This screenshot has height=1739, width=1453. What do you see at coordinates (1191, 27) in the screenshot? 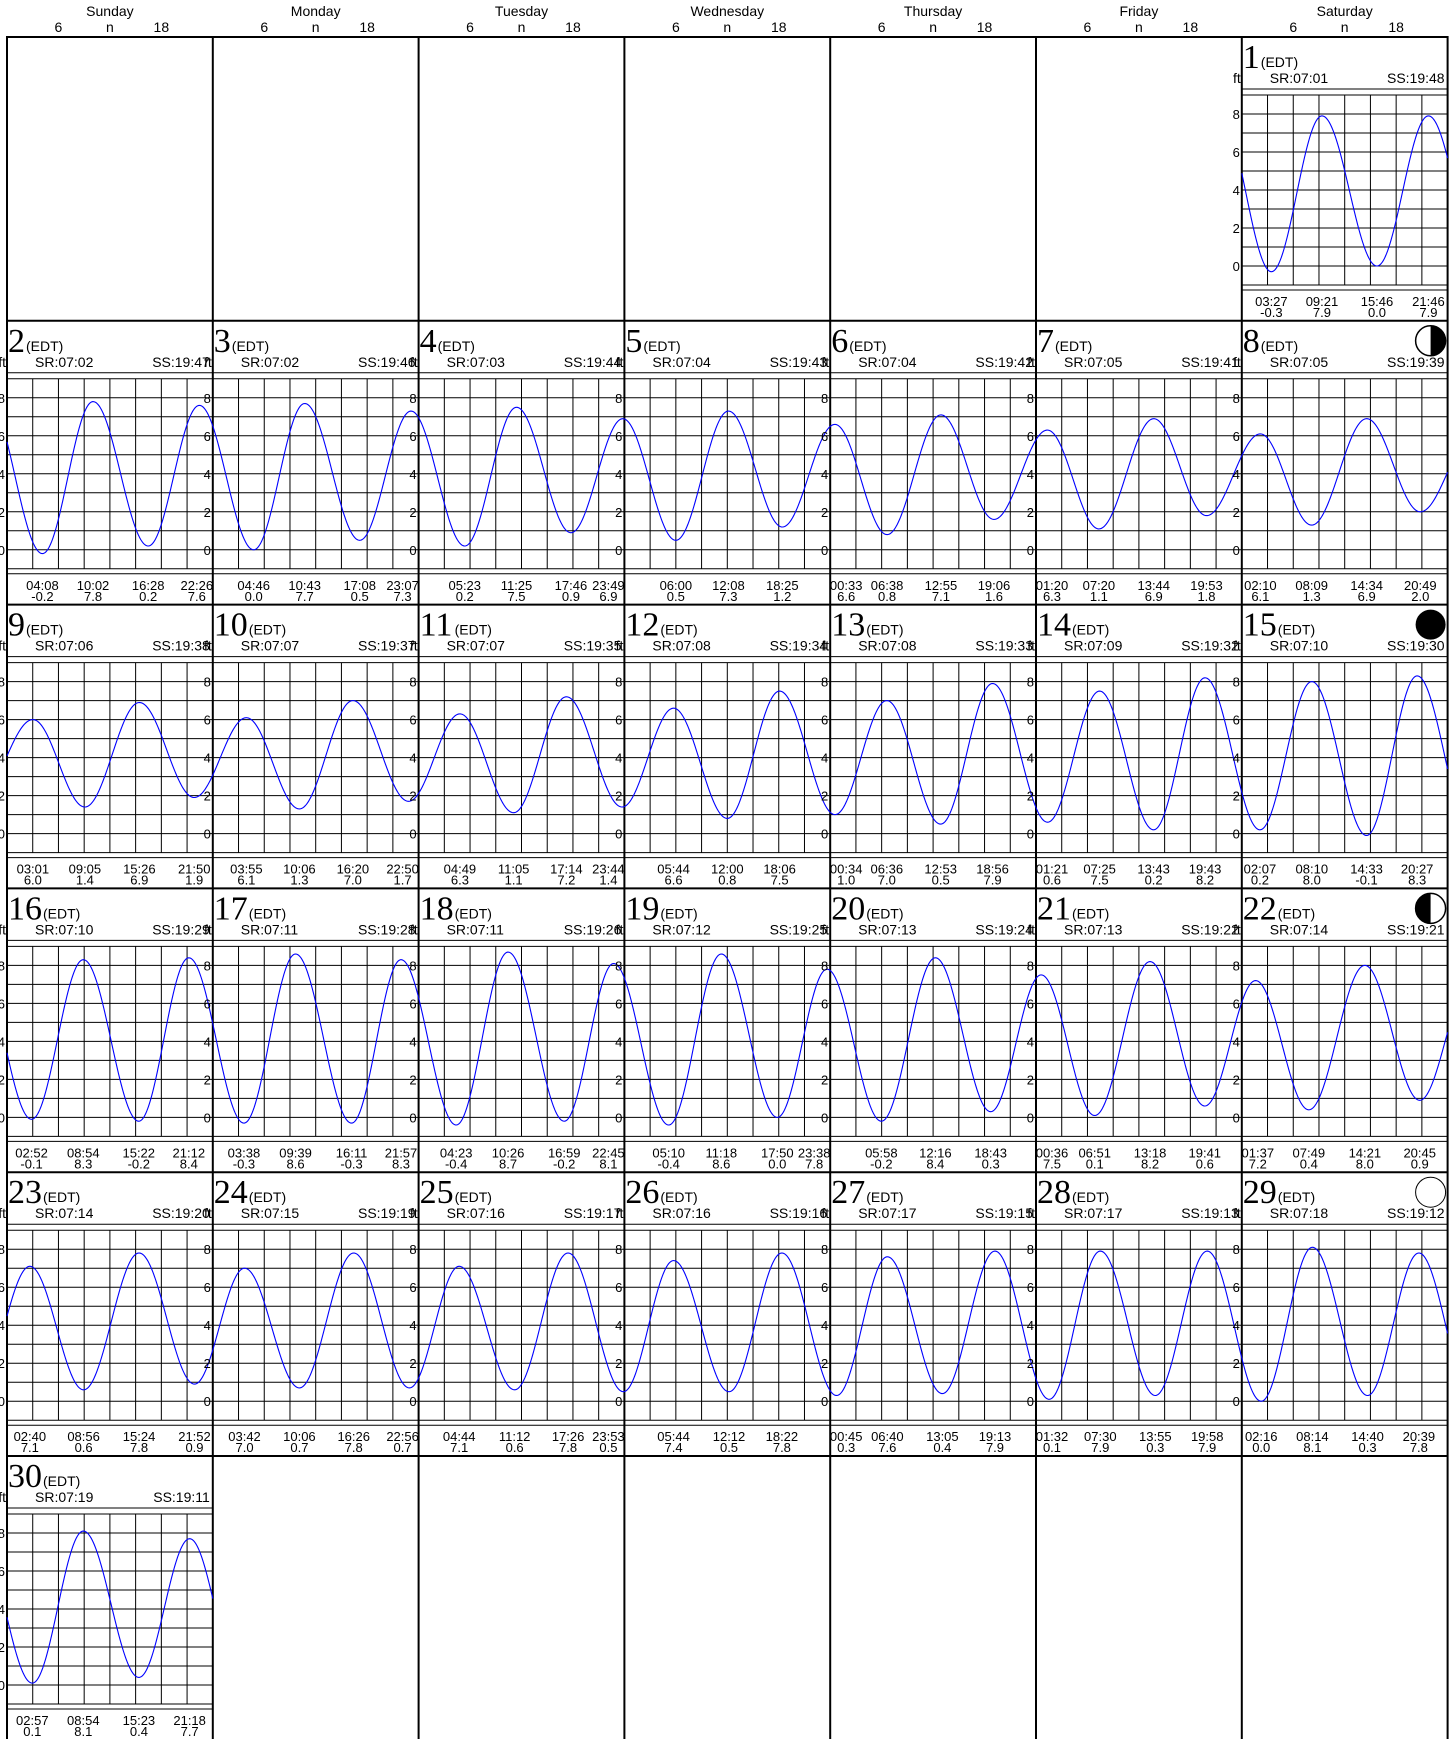
I see `hour-tick-label: 18` at bounding box center [1191, 27].